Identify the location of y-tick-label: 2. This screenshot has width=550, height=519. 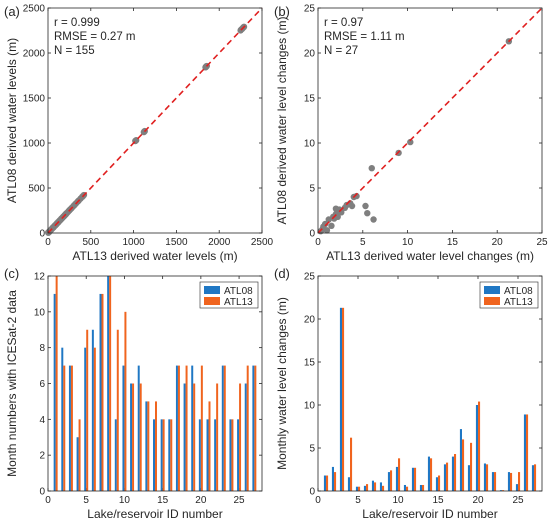
(42, 456).